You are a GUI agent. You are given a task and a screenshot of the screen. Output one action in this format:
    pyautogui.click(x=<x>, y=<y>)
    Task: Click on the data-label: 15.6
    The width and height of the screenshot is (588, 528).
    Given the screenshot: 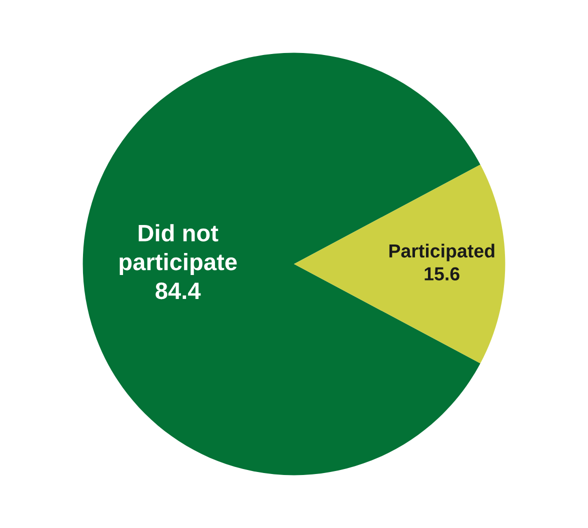 What is the action you would take?
    pyautogui.click(x=442, y=273)
    